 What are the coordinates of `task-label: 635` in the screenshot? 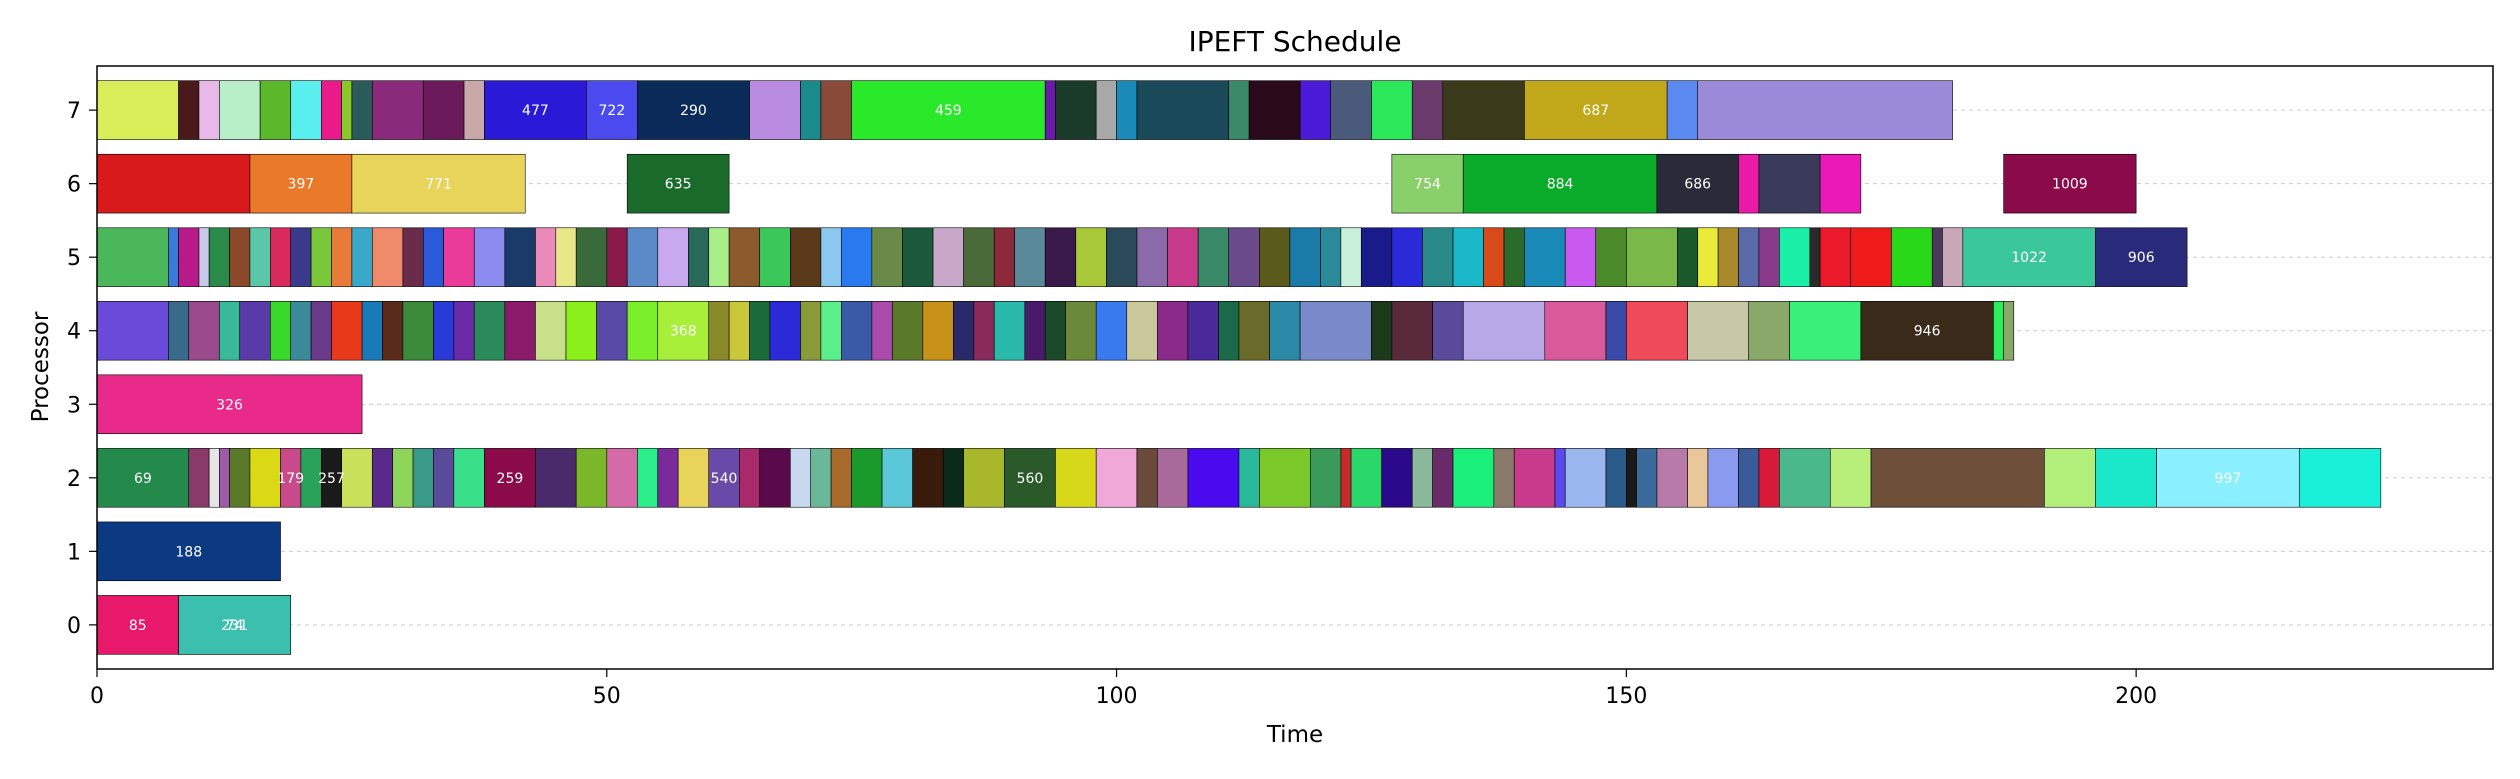 It's located at (678, 185).